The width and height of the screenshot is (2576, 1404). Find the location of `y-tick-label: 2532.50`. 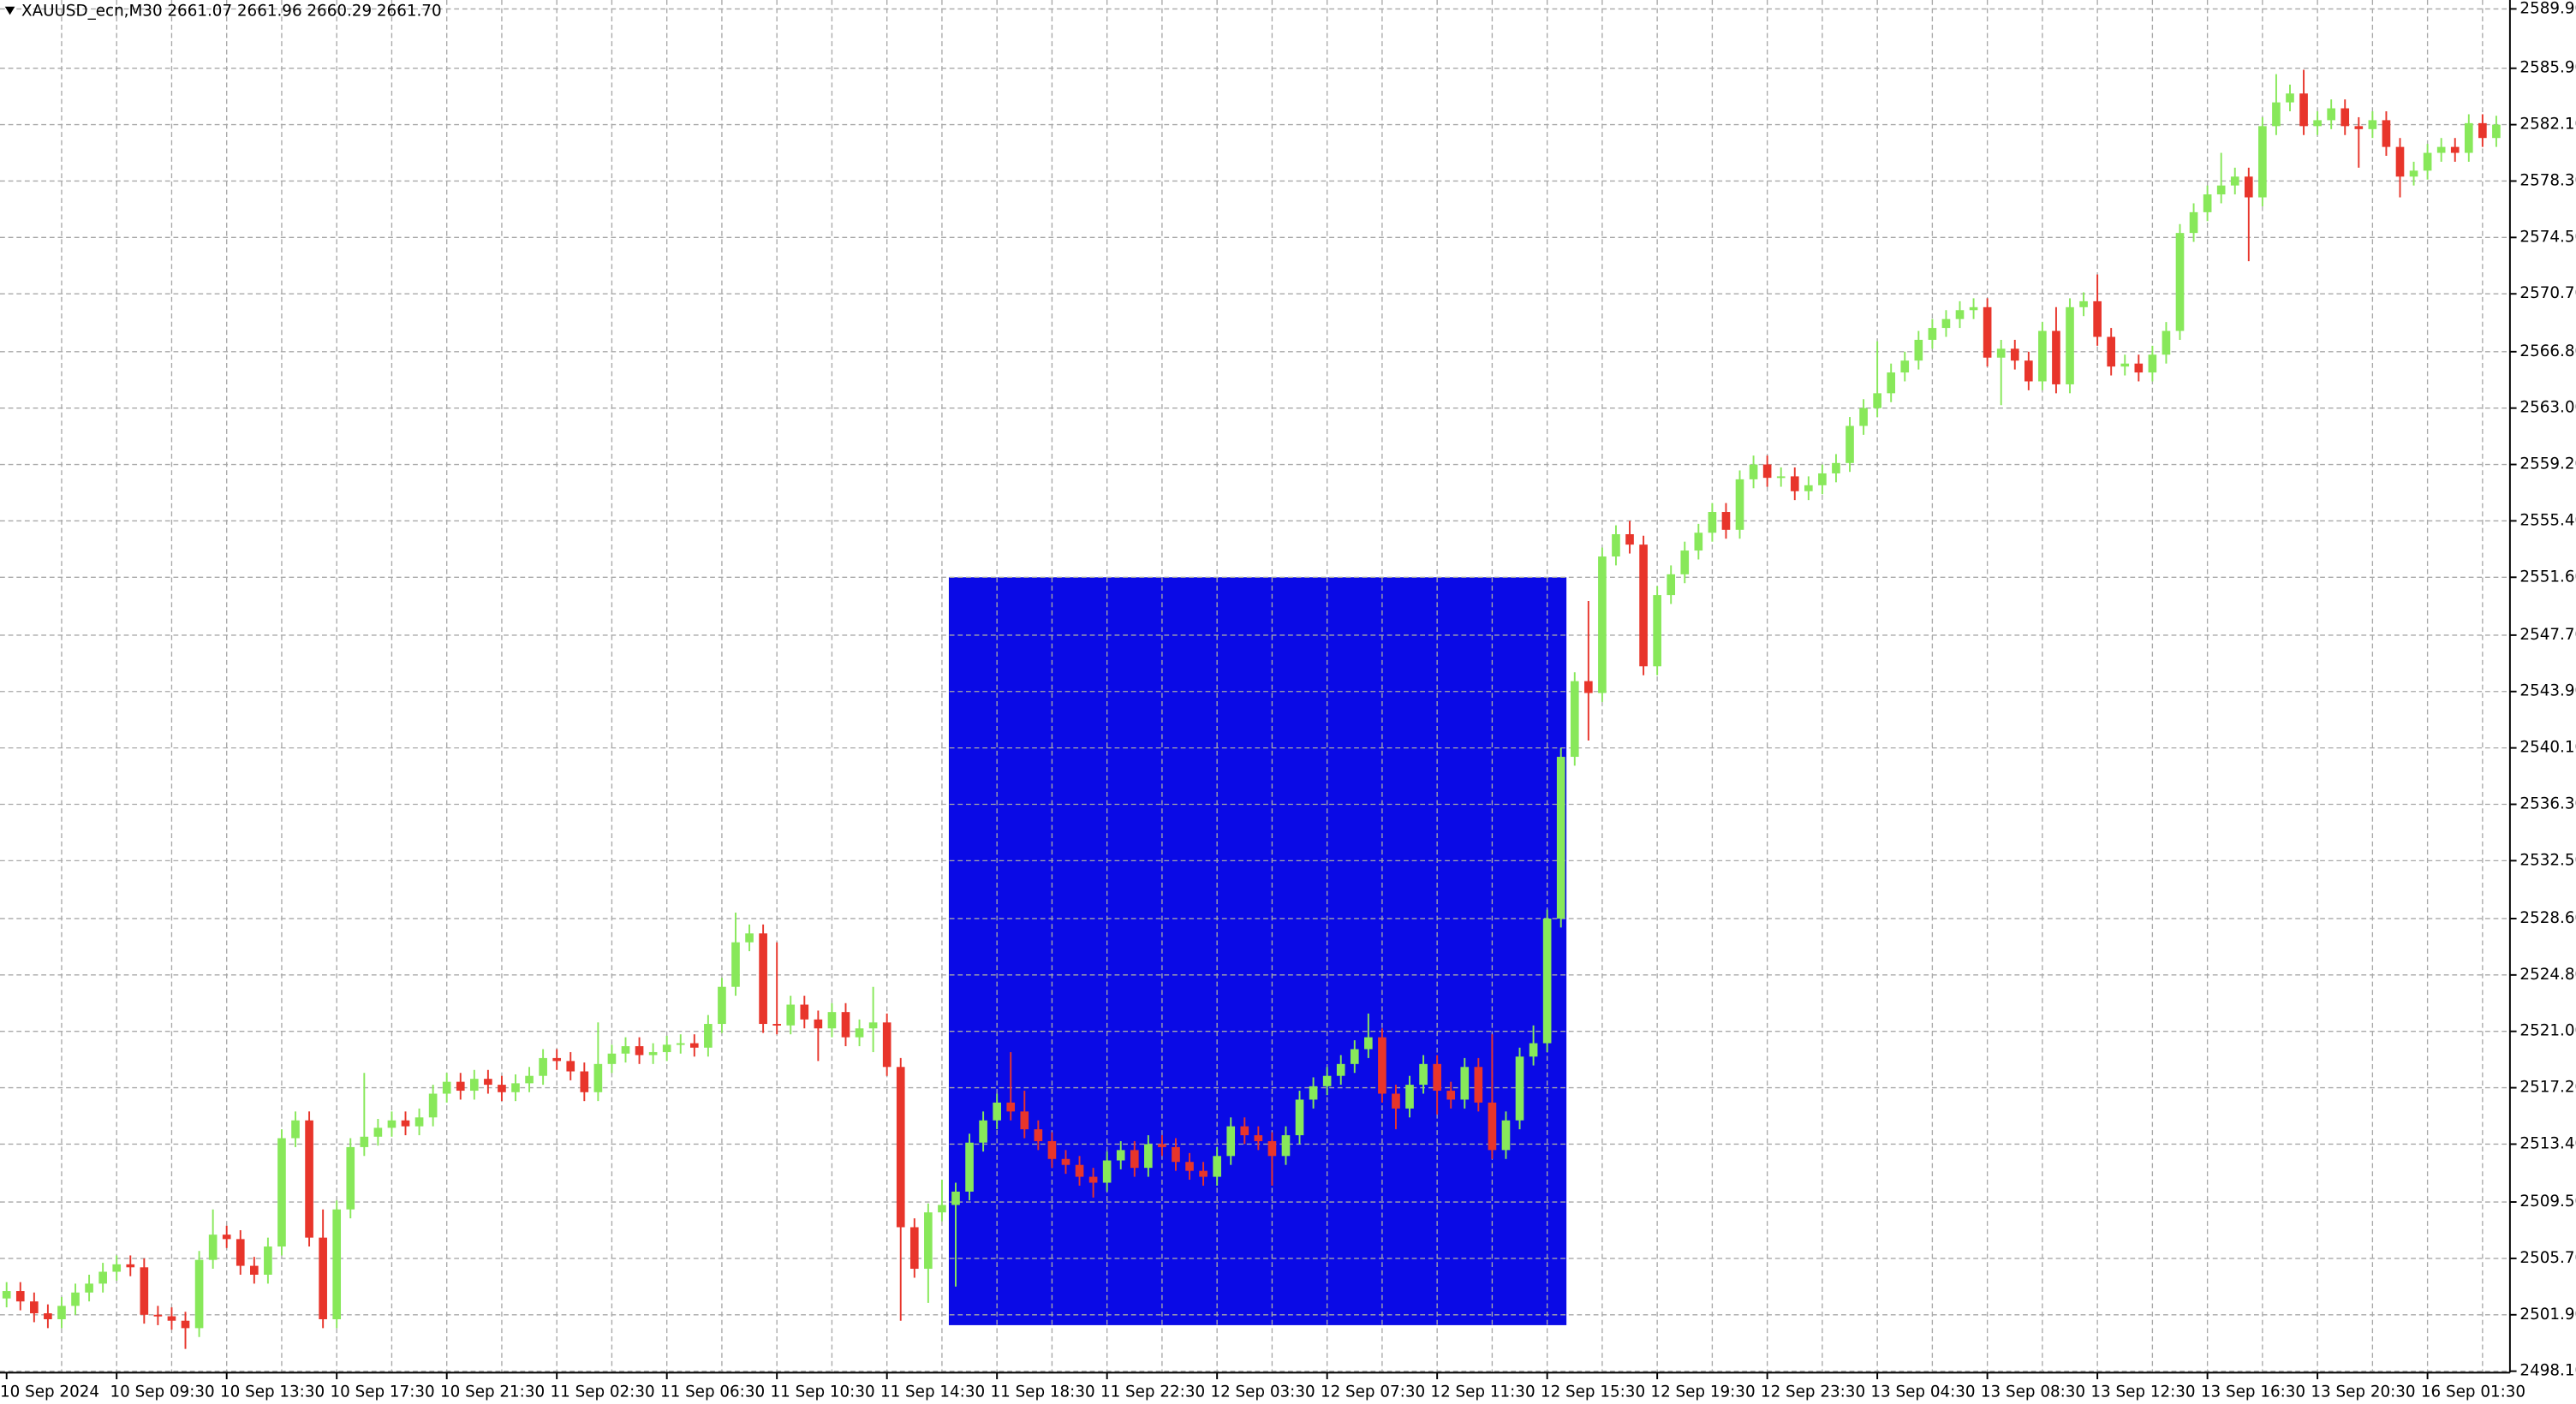

y-tick-label: 2532.50 is located at coordinates (2547, 860).